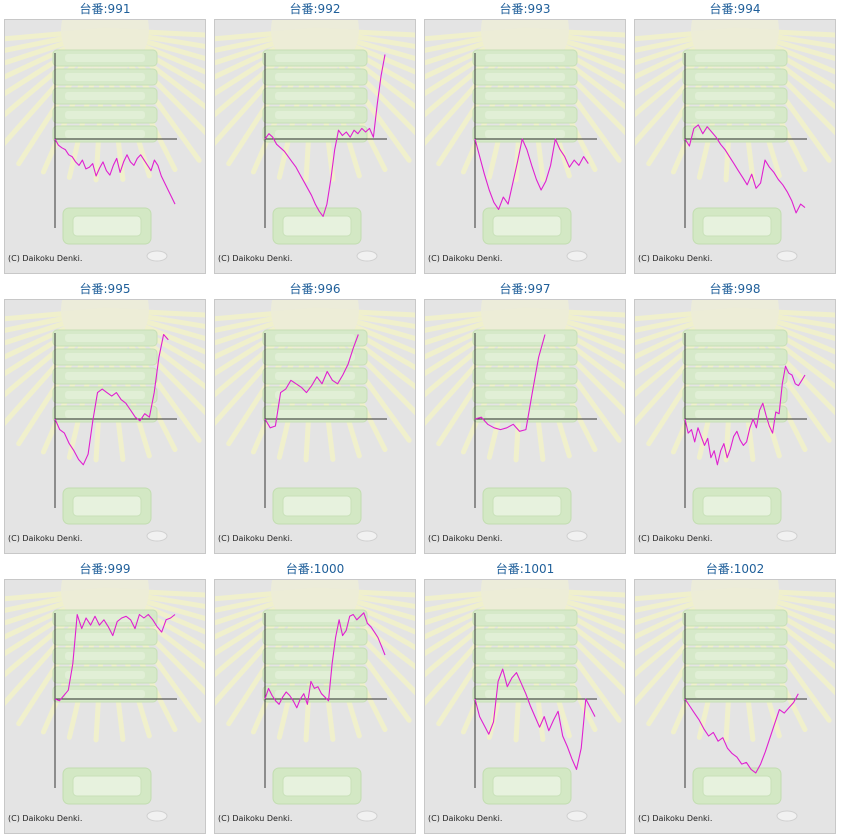  I want to click on chart-cell: 台番:994 (C) Daikoku Denki., so click(735, 140).